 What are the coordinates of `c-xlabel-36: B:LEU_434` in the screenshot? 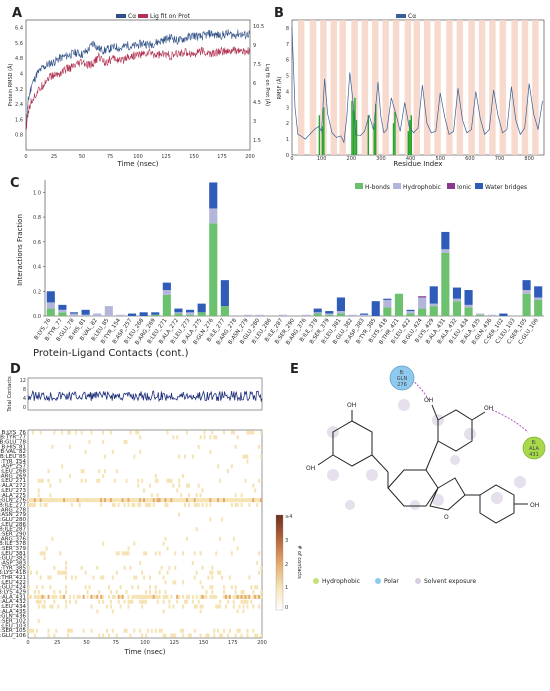 It's located at (459, 331).